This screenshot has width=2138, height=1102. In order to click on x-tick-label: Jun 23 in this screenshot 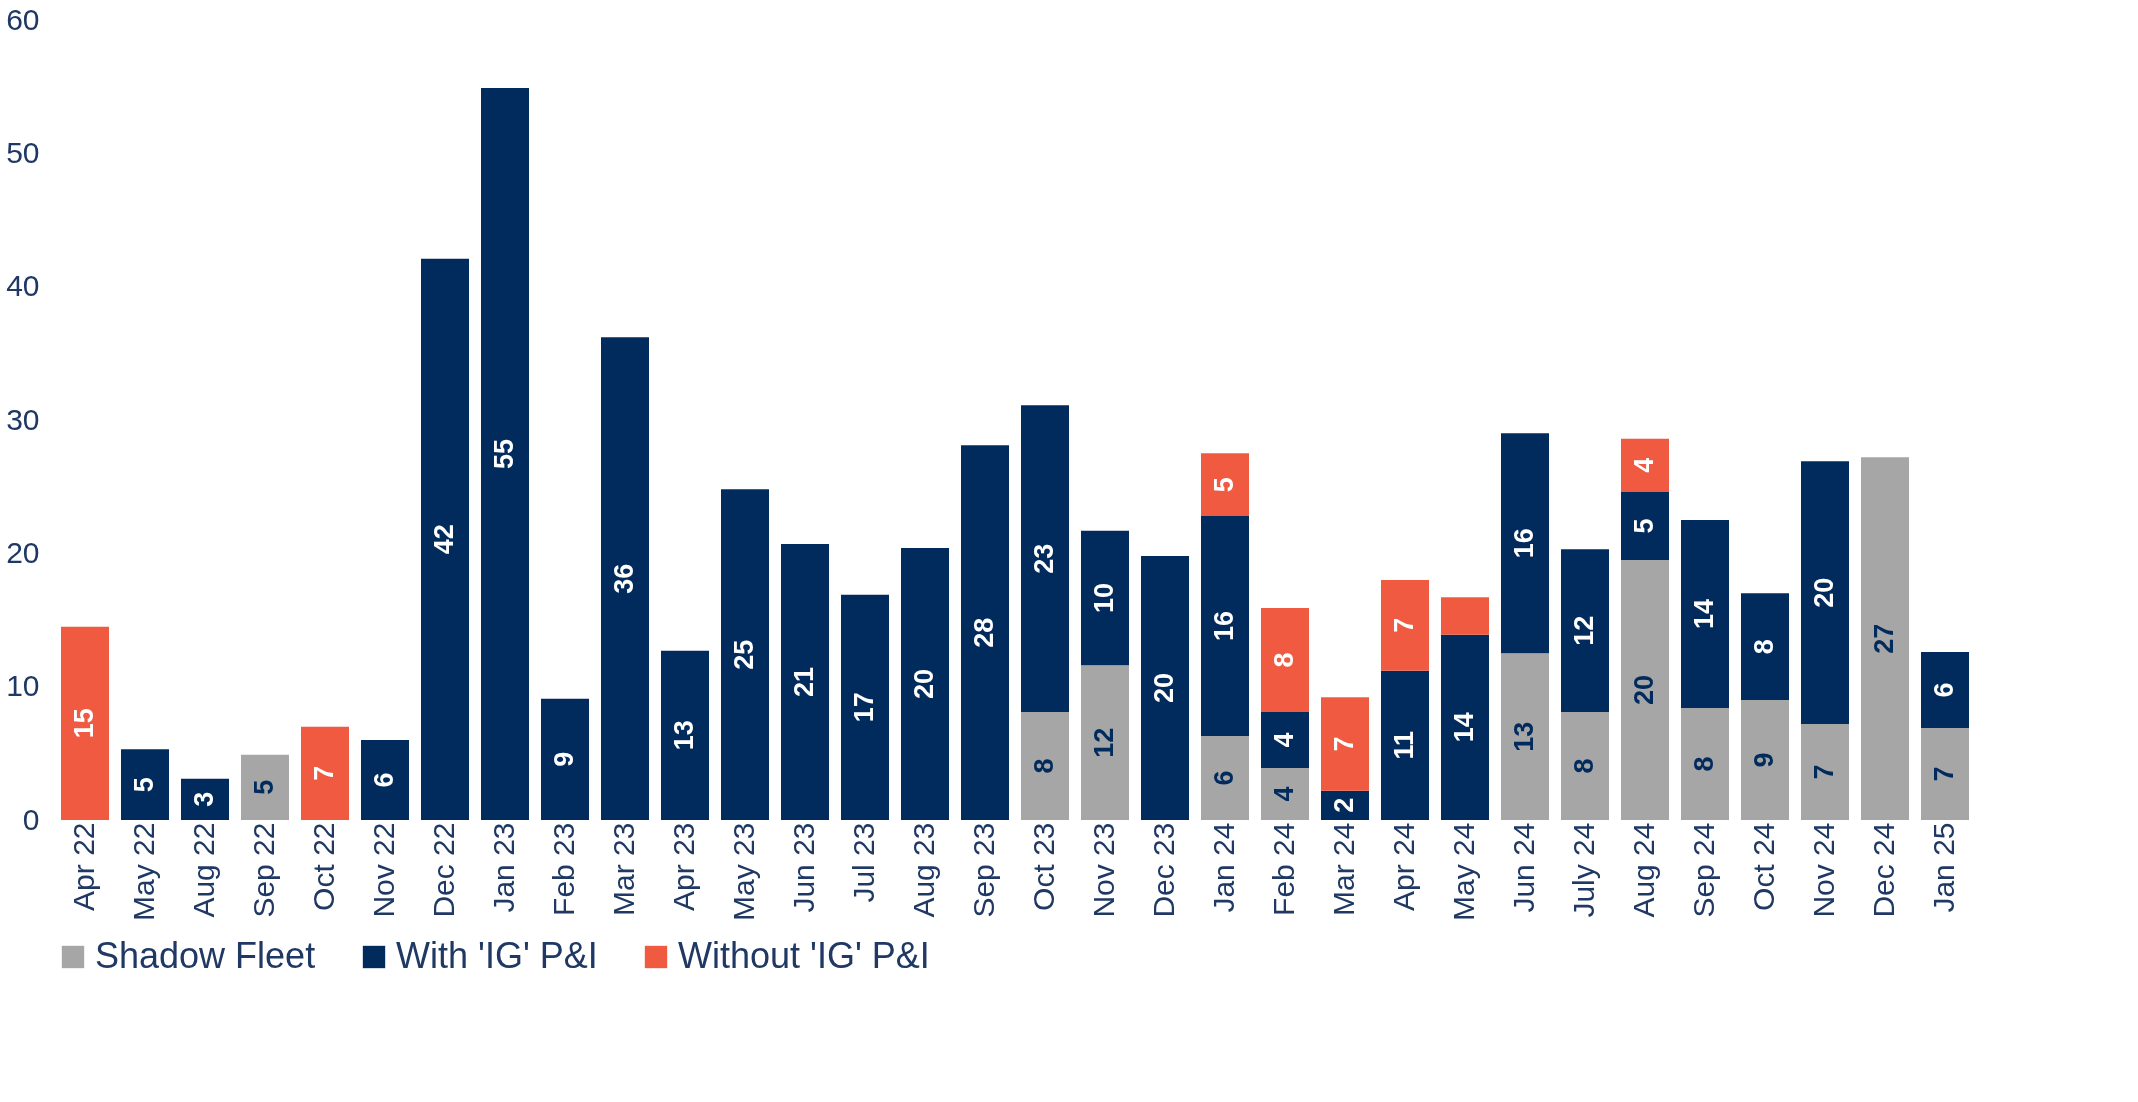, I will do `click(803, 867)`.